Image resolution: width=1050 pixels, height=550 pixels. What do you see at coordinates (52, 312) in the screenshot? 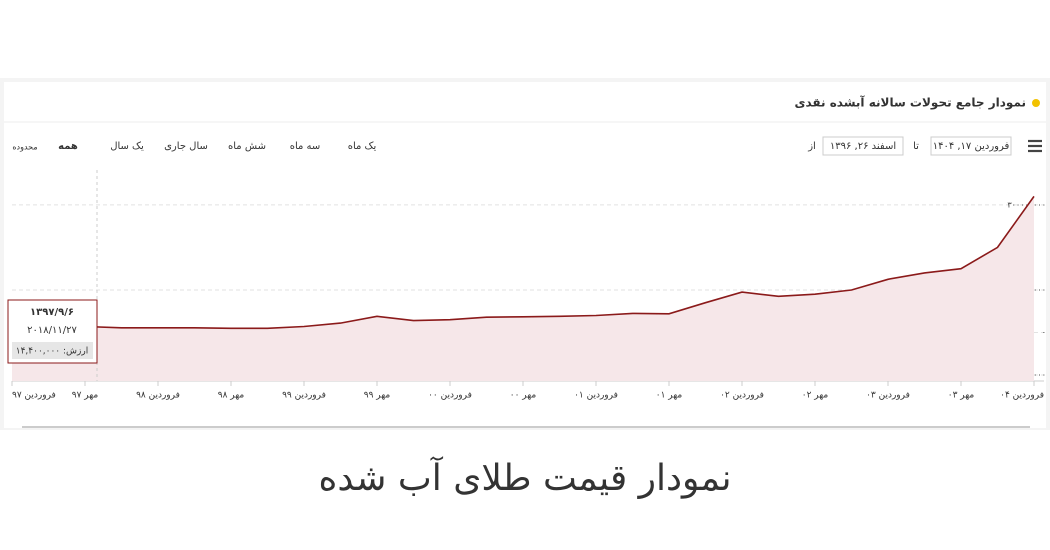
I see `tooltip-date: ۱۳۹۷/۹/۶` at bounding box center [52, 312].